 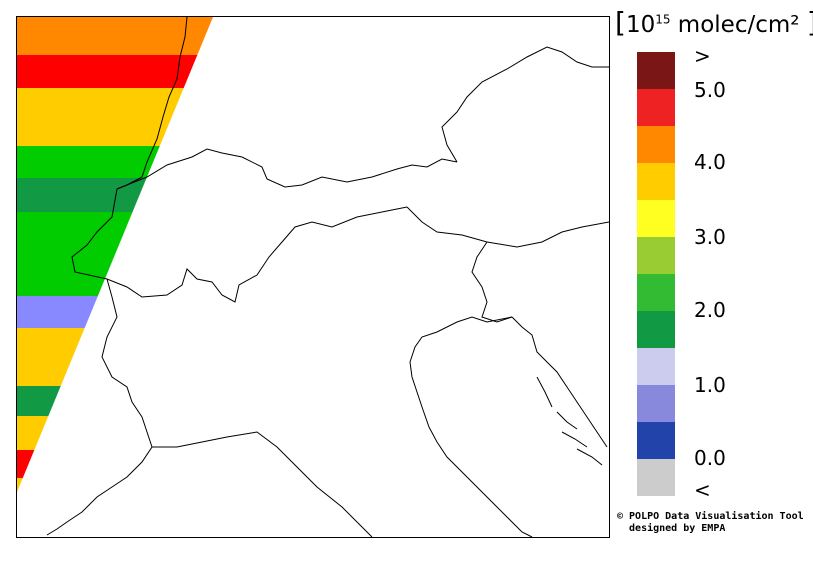 What do you see at coordinates (239, 245) in the screenshot?
I see `border-swiss-italy` at bounding box center [239, 245].